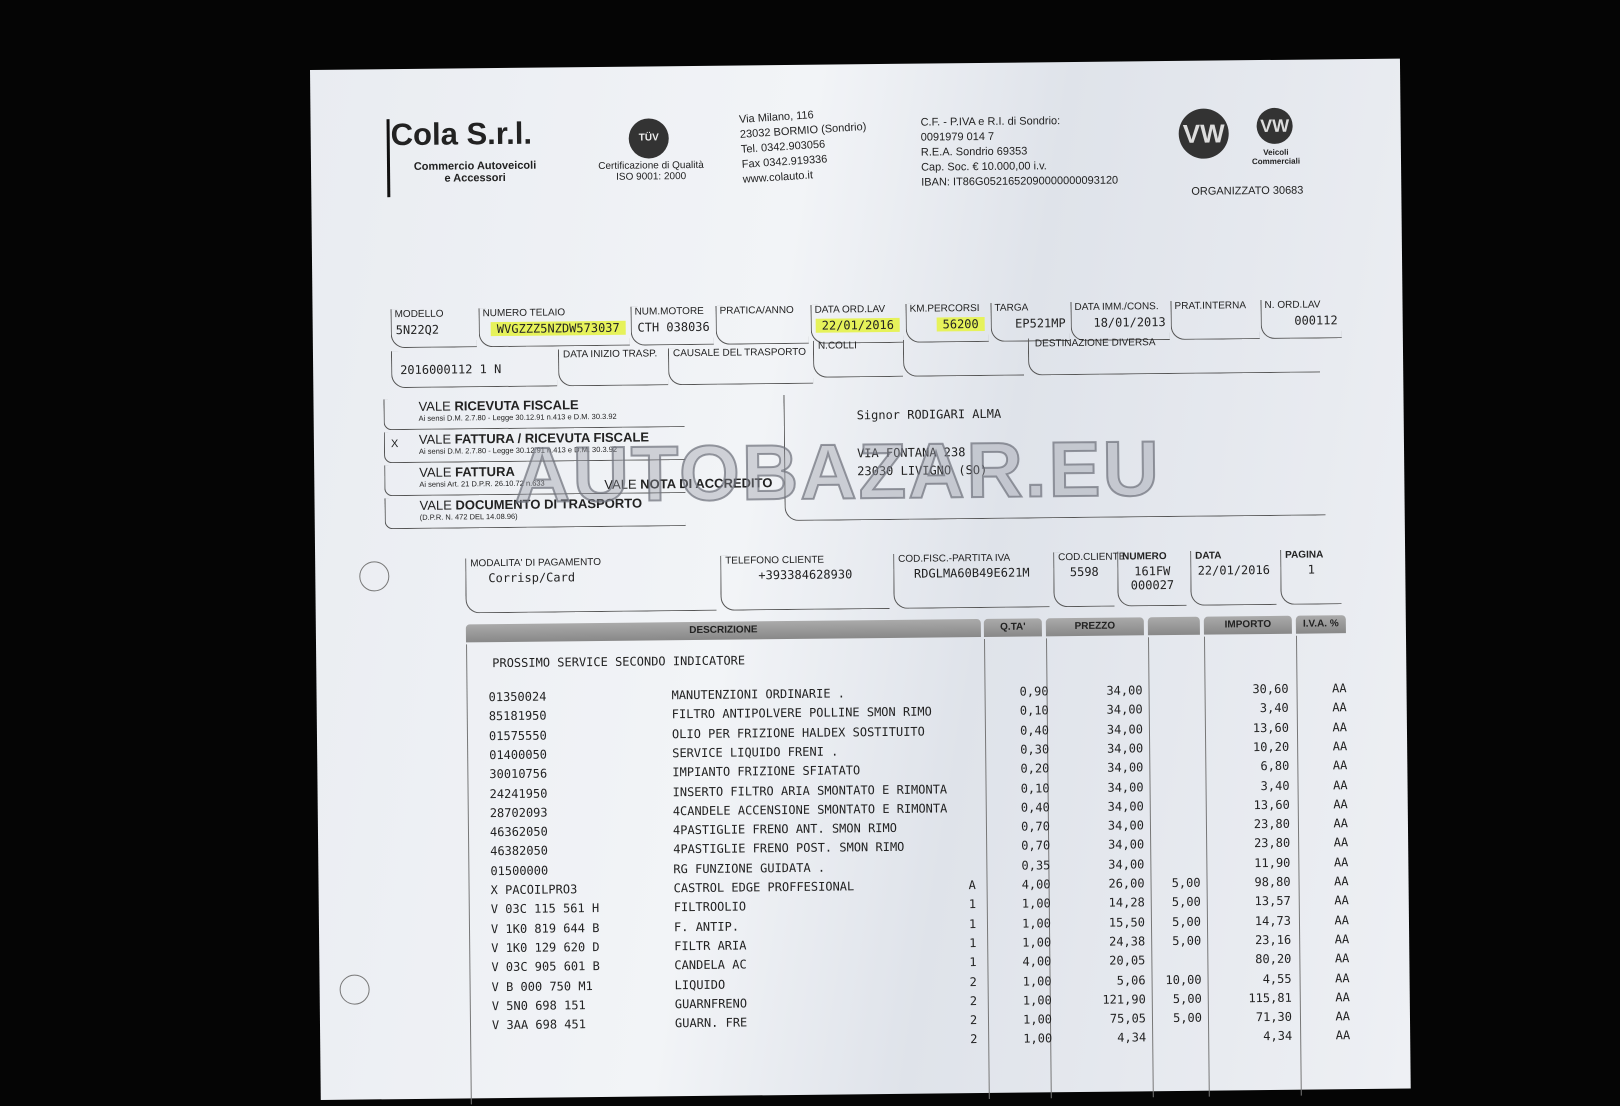 The width and height of the screenshot is (1620, 1106). I want to click on item-code: 01350024, so click(517, 697).